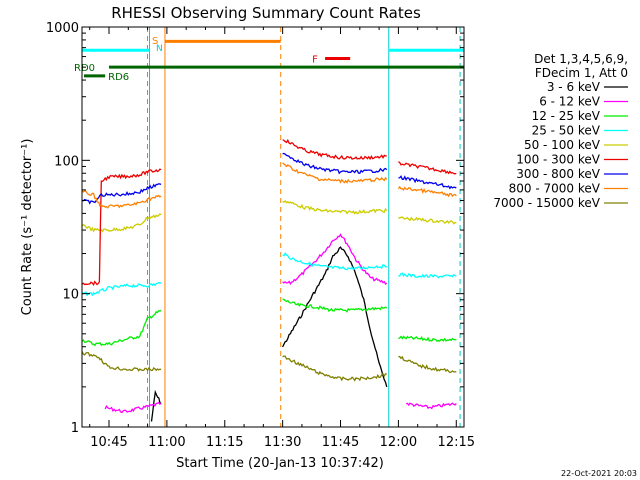 The width and height of the screenshot is (640, 480). I want to click on legend-label-12-25-kev: 12 - 25 keV, so click(566, 116).